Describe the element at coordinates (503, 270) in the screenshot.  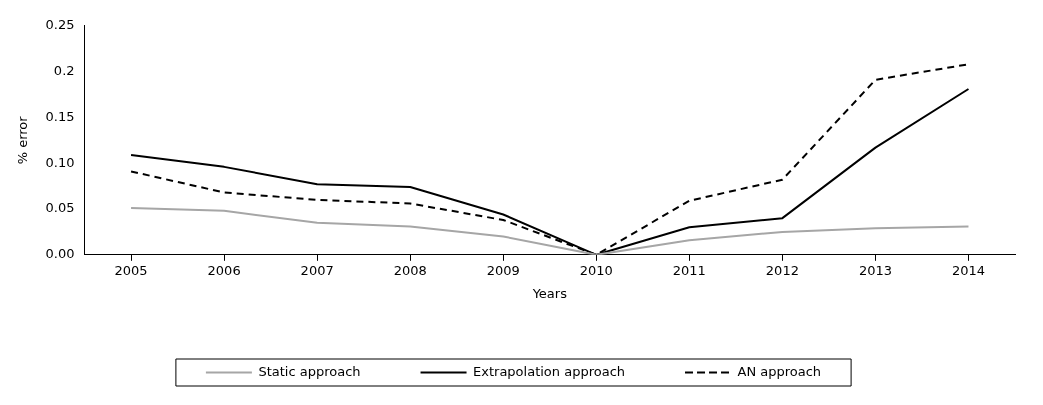
I see `x-tick-label: 2009` at that location.